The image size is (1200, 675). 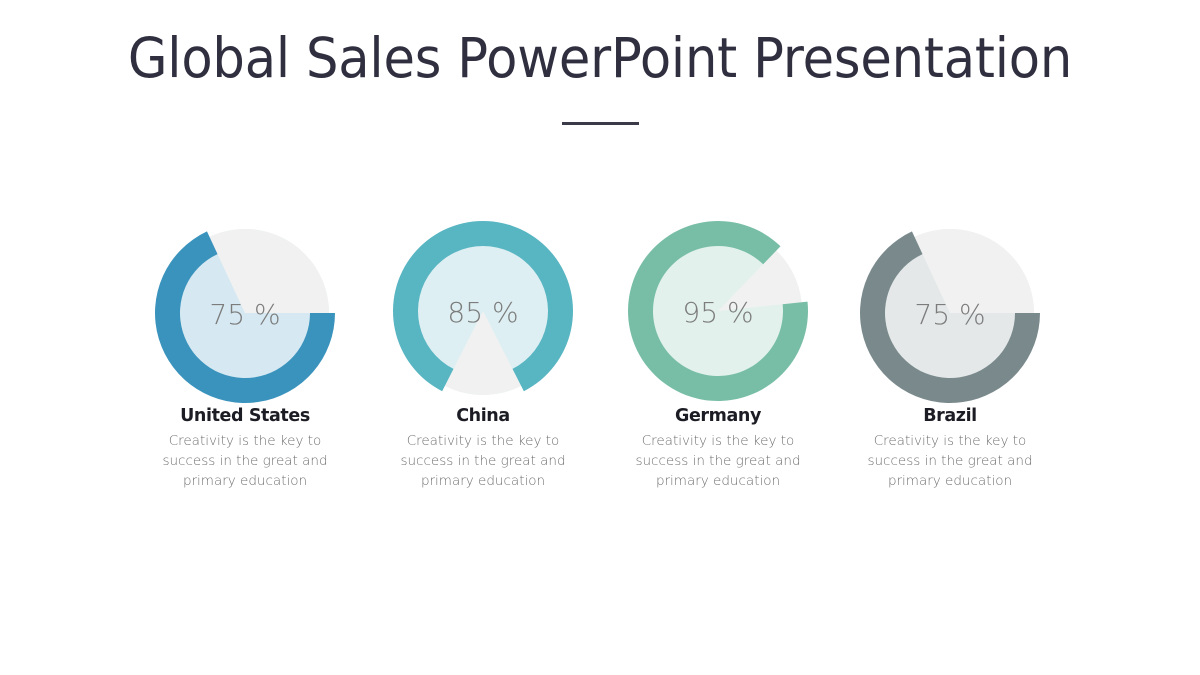 What do you see at coordinates (718, 416) in the screenshot?
I see `country-name: Germany` at bounding box center [718, 416].